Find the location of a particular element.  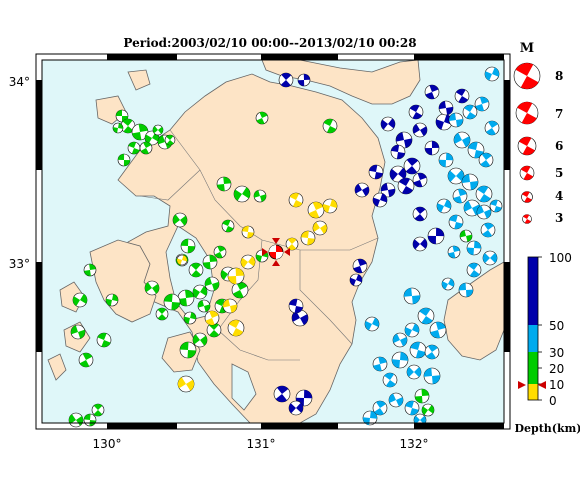

depth-tick-10: 10 is located at coordinates (556, 385).